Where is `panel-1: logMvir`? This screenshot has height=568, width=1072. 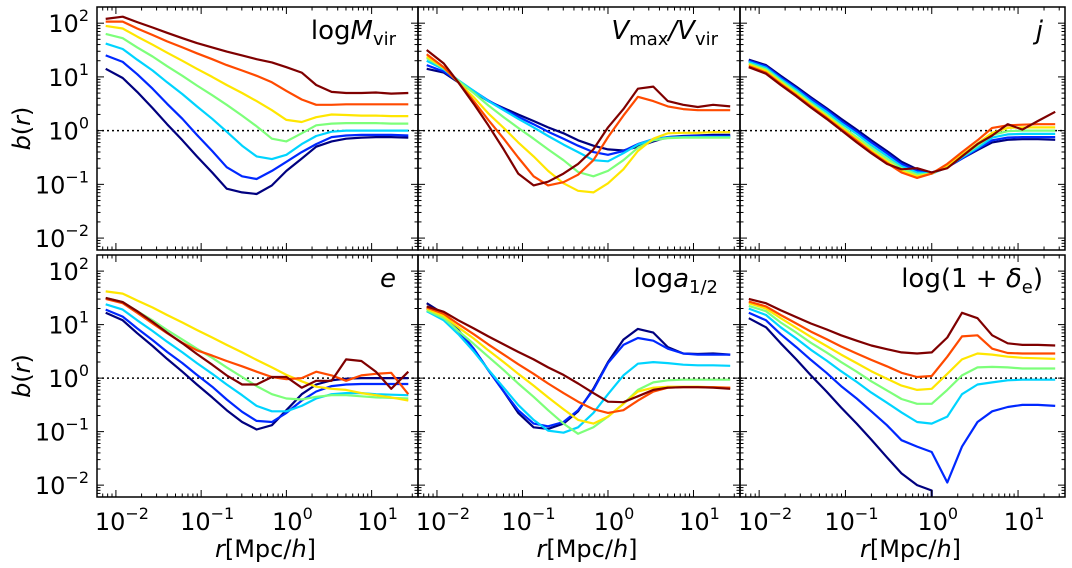
panel-1: logMvir is located at coordinates (257, 128).